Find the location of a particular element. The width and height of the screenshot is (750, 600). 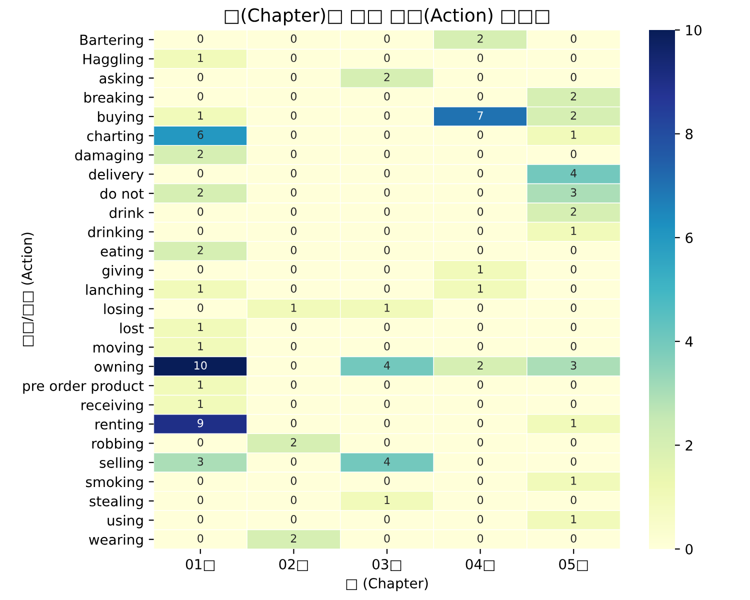

y-tick-label: selling is located at coordinates (121, 464).